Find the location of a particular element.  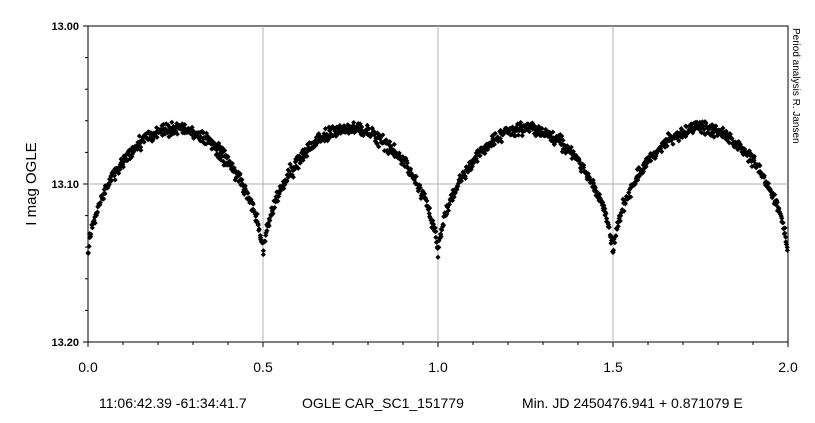

x-tick-label: 1.0 is located at coordinates (438, 367).